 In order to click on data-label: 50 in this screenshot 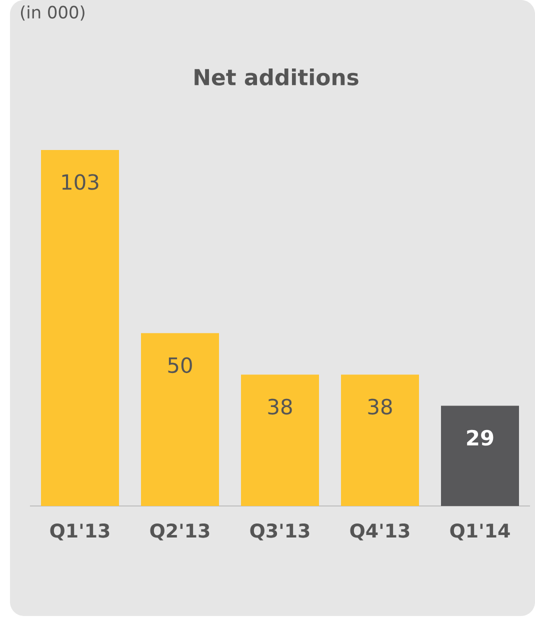, I will do `click(180, 365)`.